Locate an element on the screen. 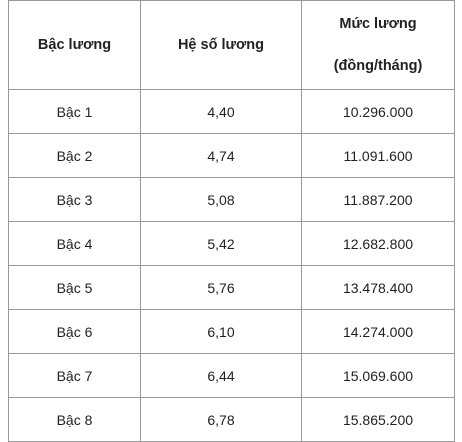  cell-salary: 10.296.000 is located at coordinates (378, 111).